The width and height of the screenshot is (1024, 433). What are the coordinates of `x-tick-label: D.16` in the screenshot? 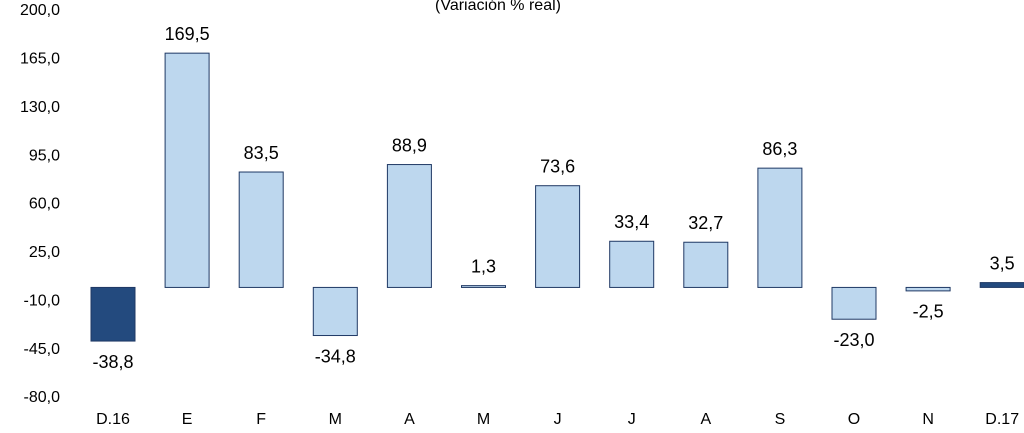 It's located at (113, 419).